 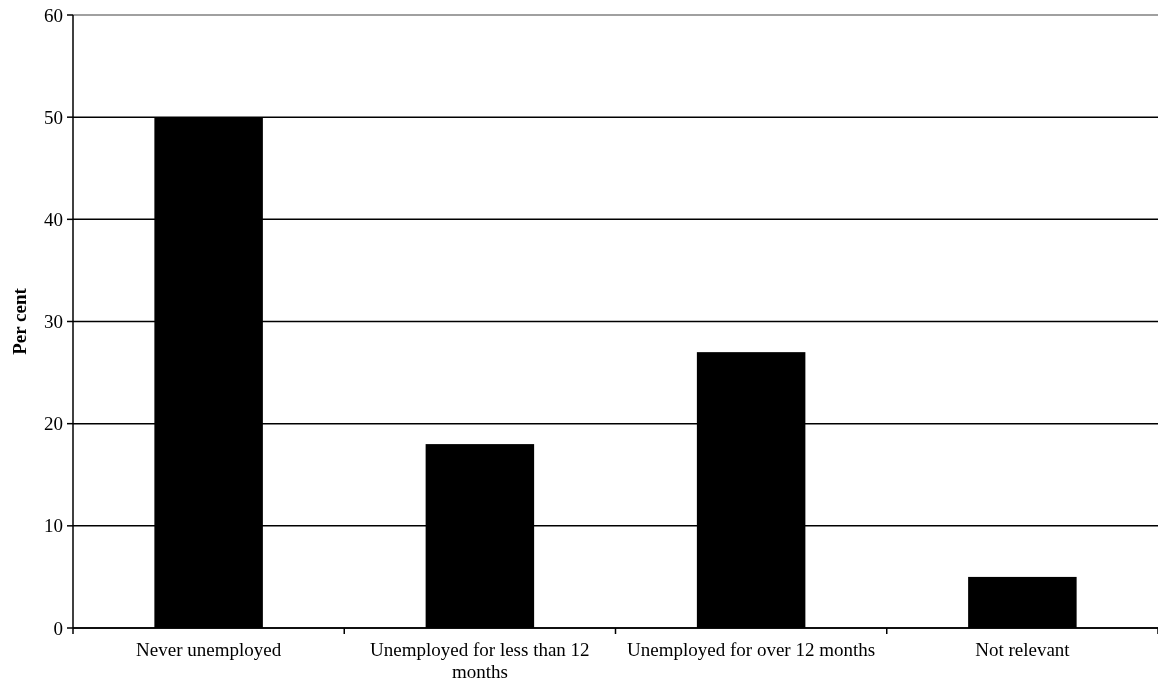 What do you see at coordinates (53, 117) in the screenshot?
I see `y-tick-label: 50` at bounding box center [53, 117].